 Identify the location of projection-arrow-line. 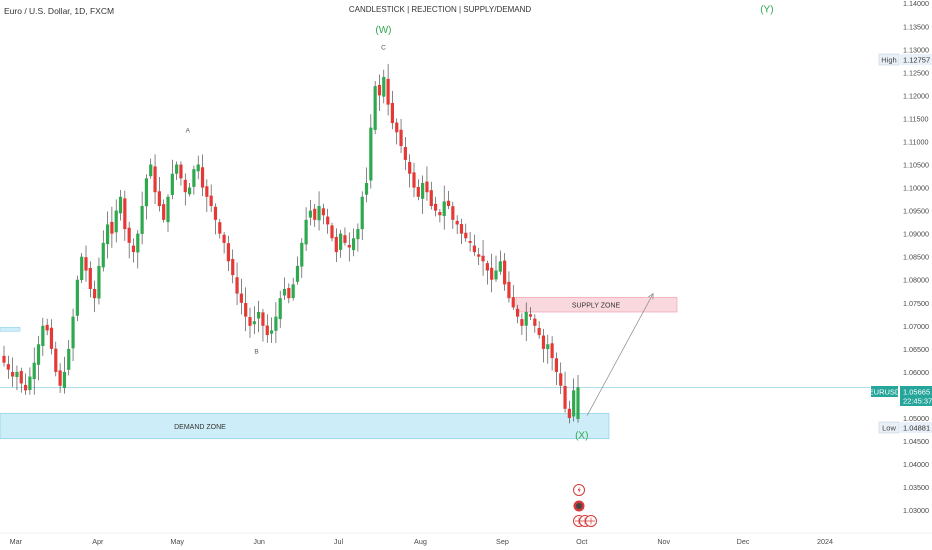
(620, 354).